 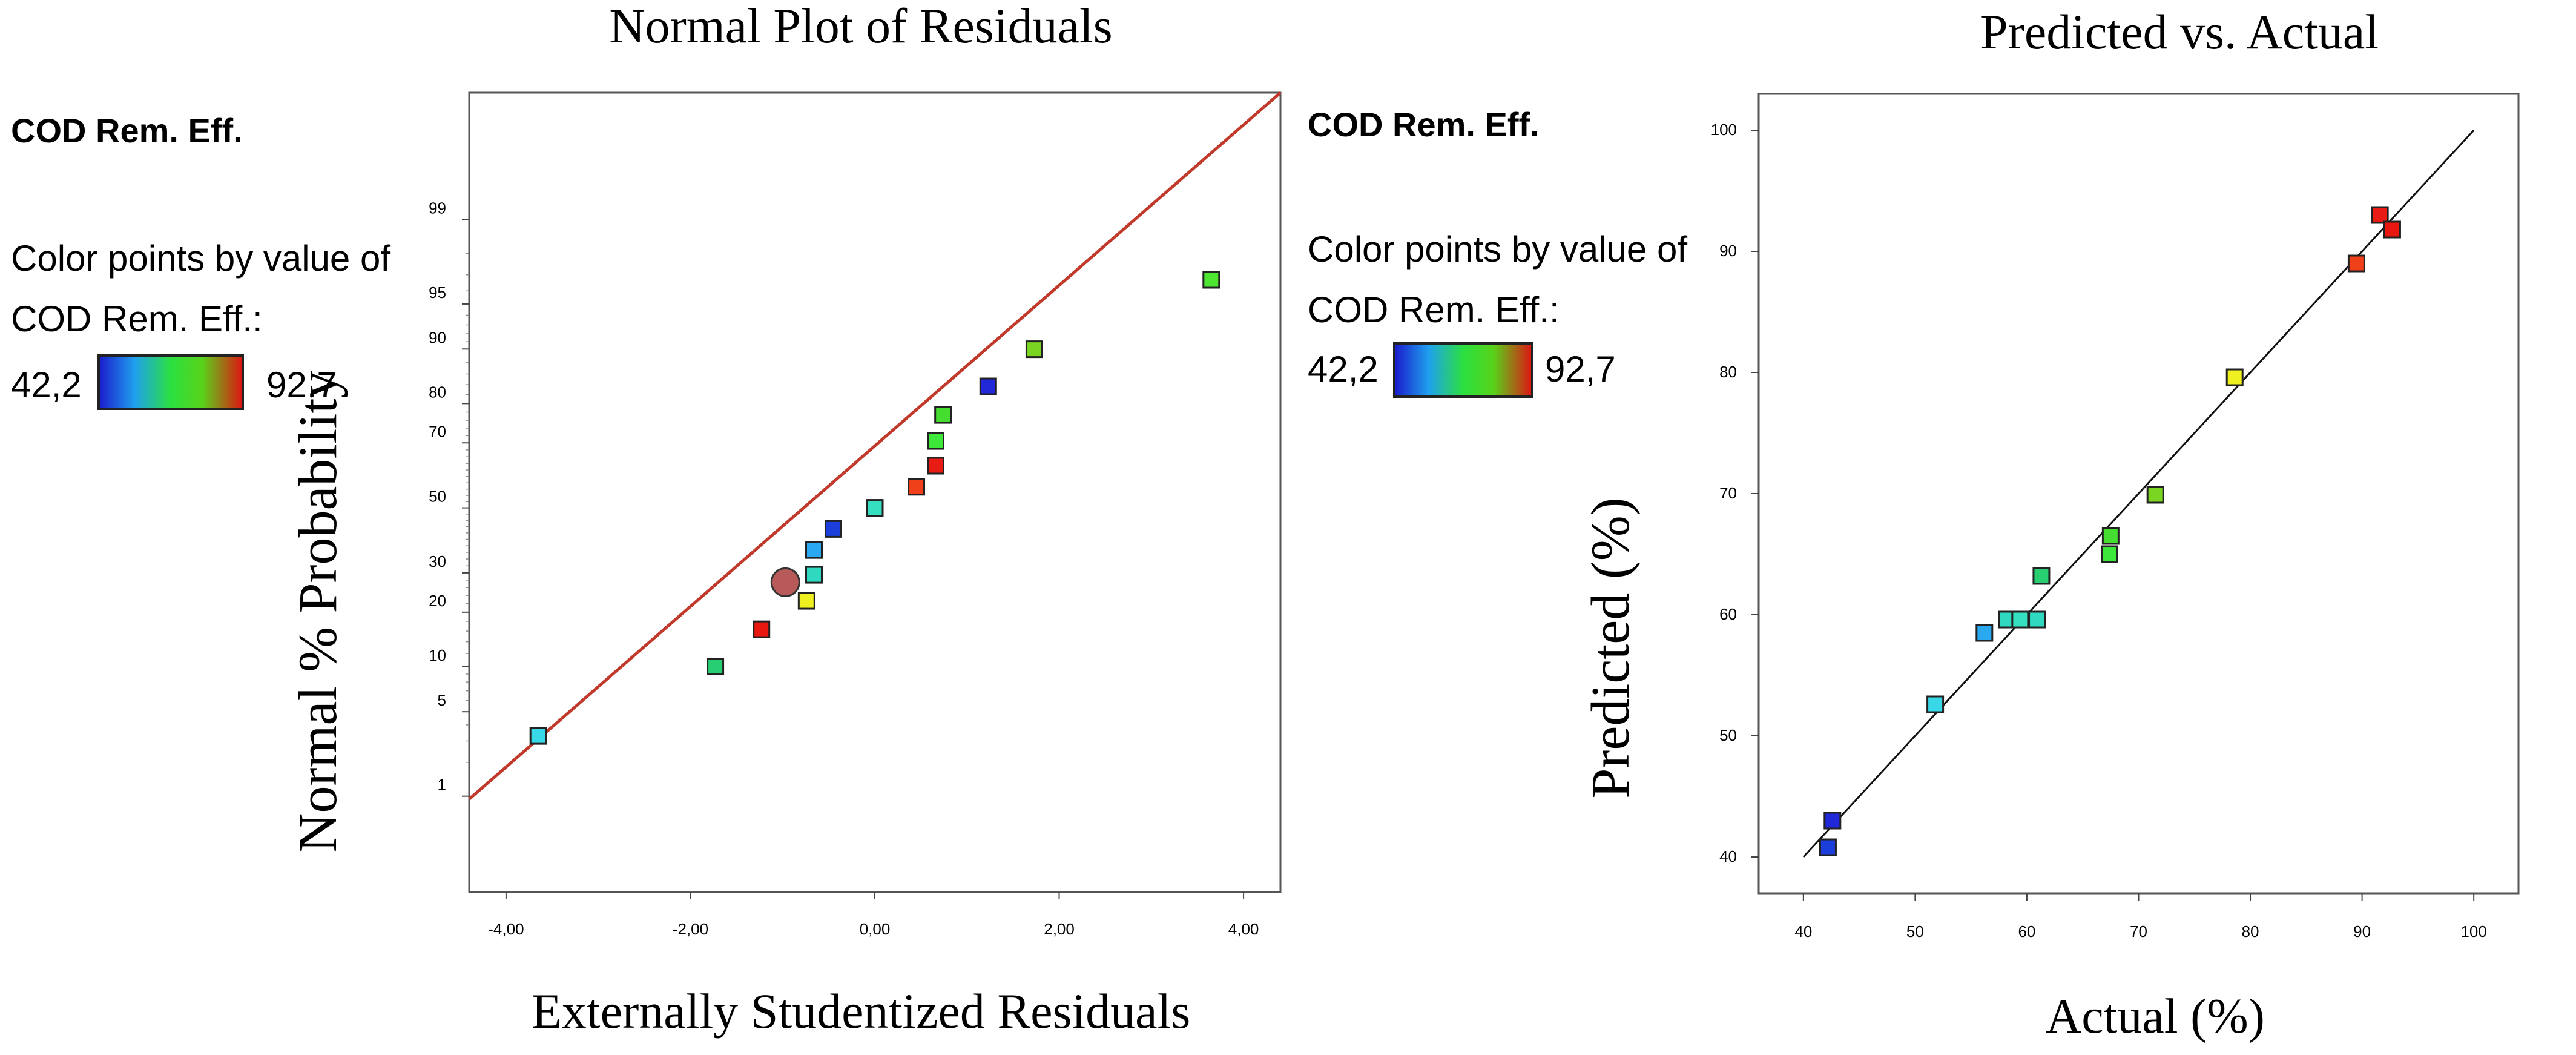 What do you see at coordinates (2138, 931) in the screenshot?
I see `pva-x-tick-label: 70` at bounding box center [2138, 931].